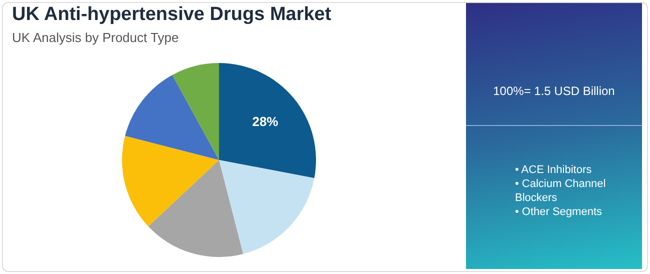 Image resolution: width=650 pixels, height=274 pixels. Describe the element at coordinates (559, 212) in the screenshot. I see `text: • Other Segments` at that location.